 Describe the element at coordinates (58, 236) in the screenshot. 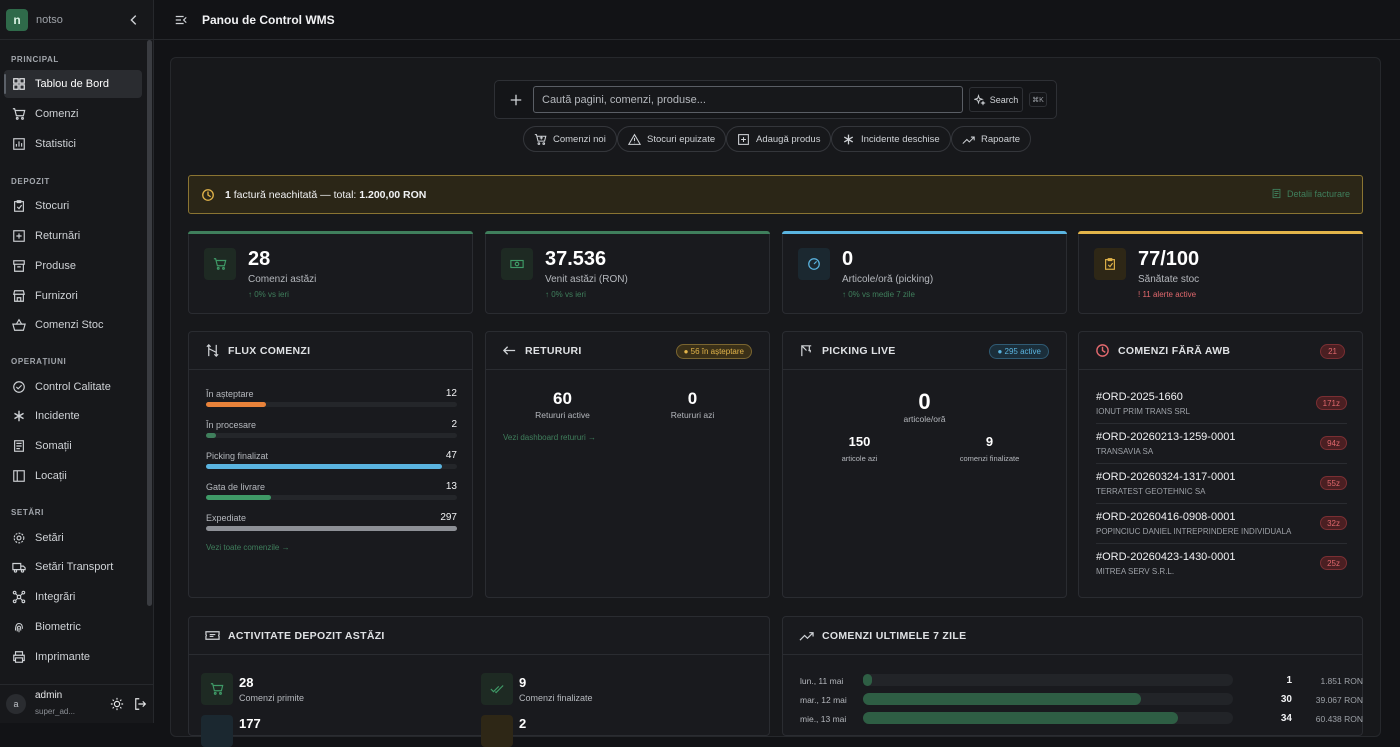

I see `sidebar-item-label: Returnări` at that location.